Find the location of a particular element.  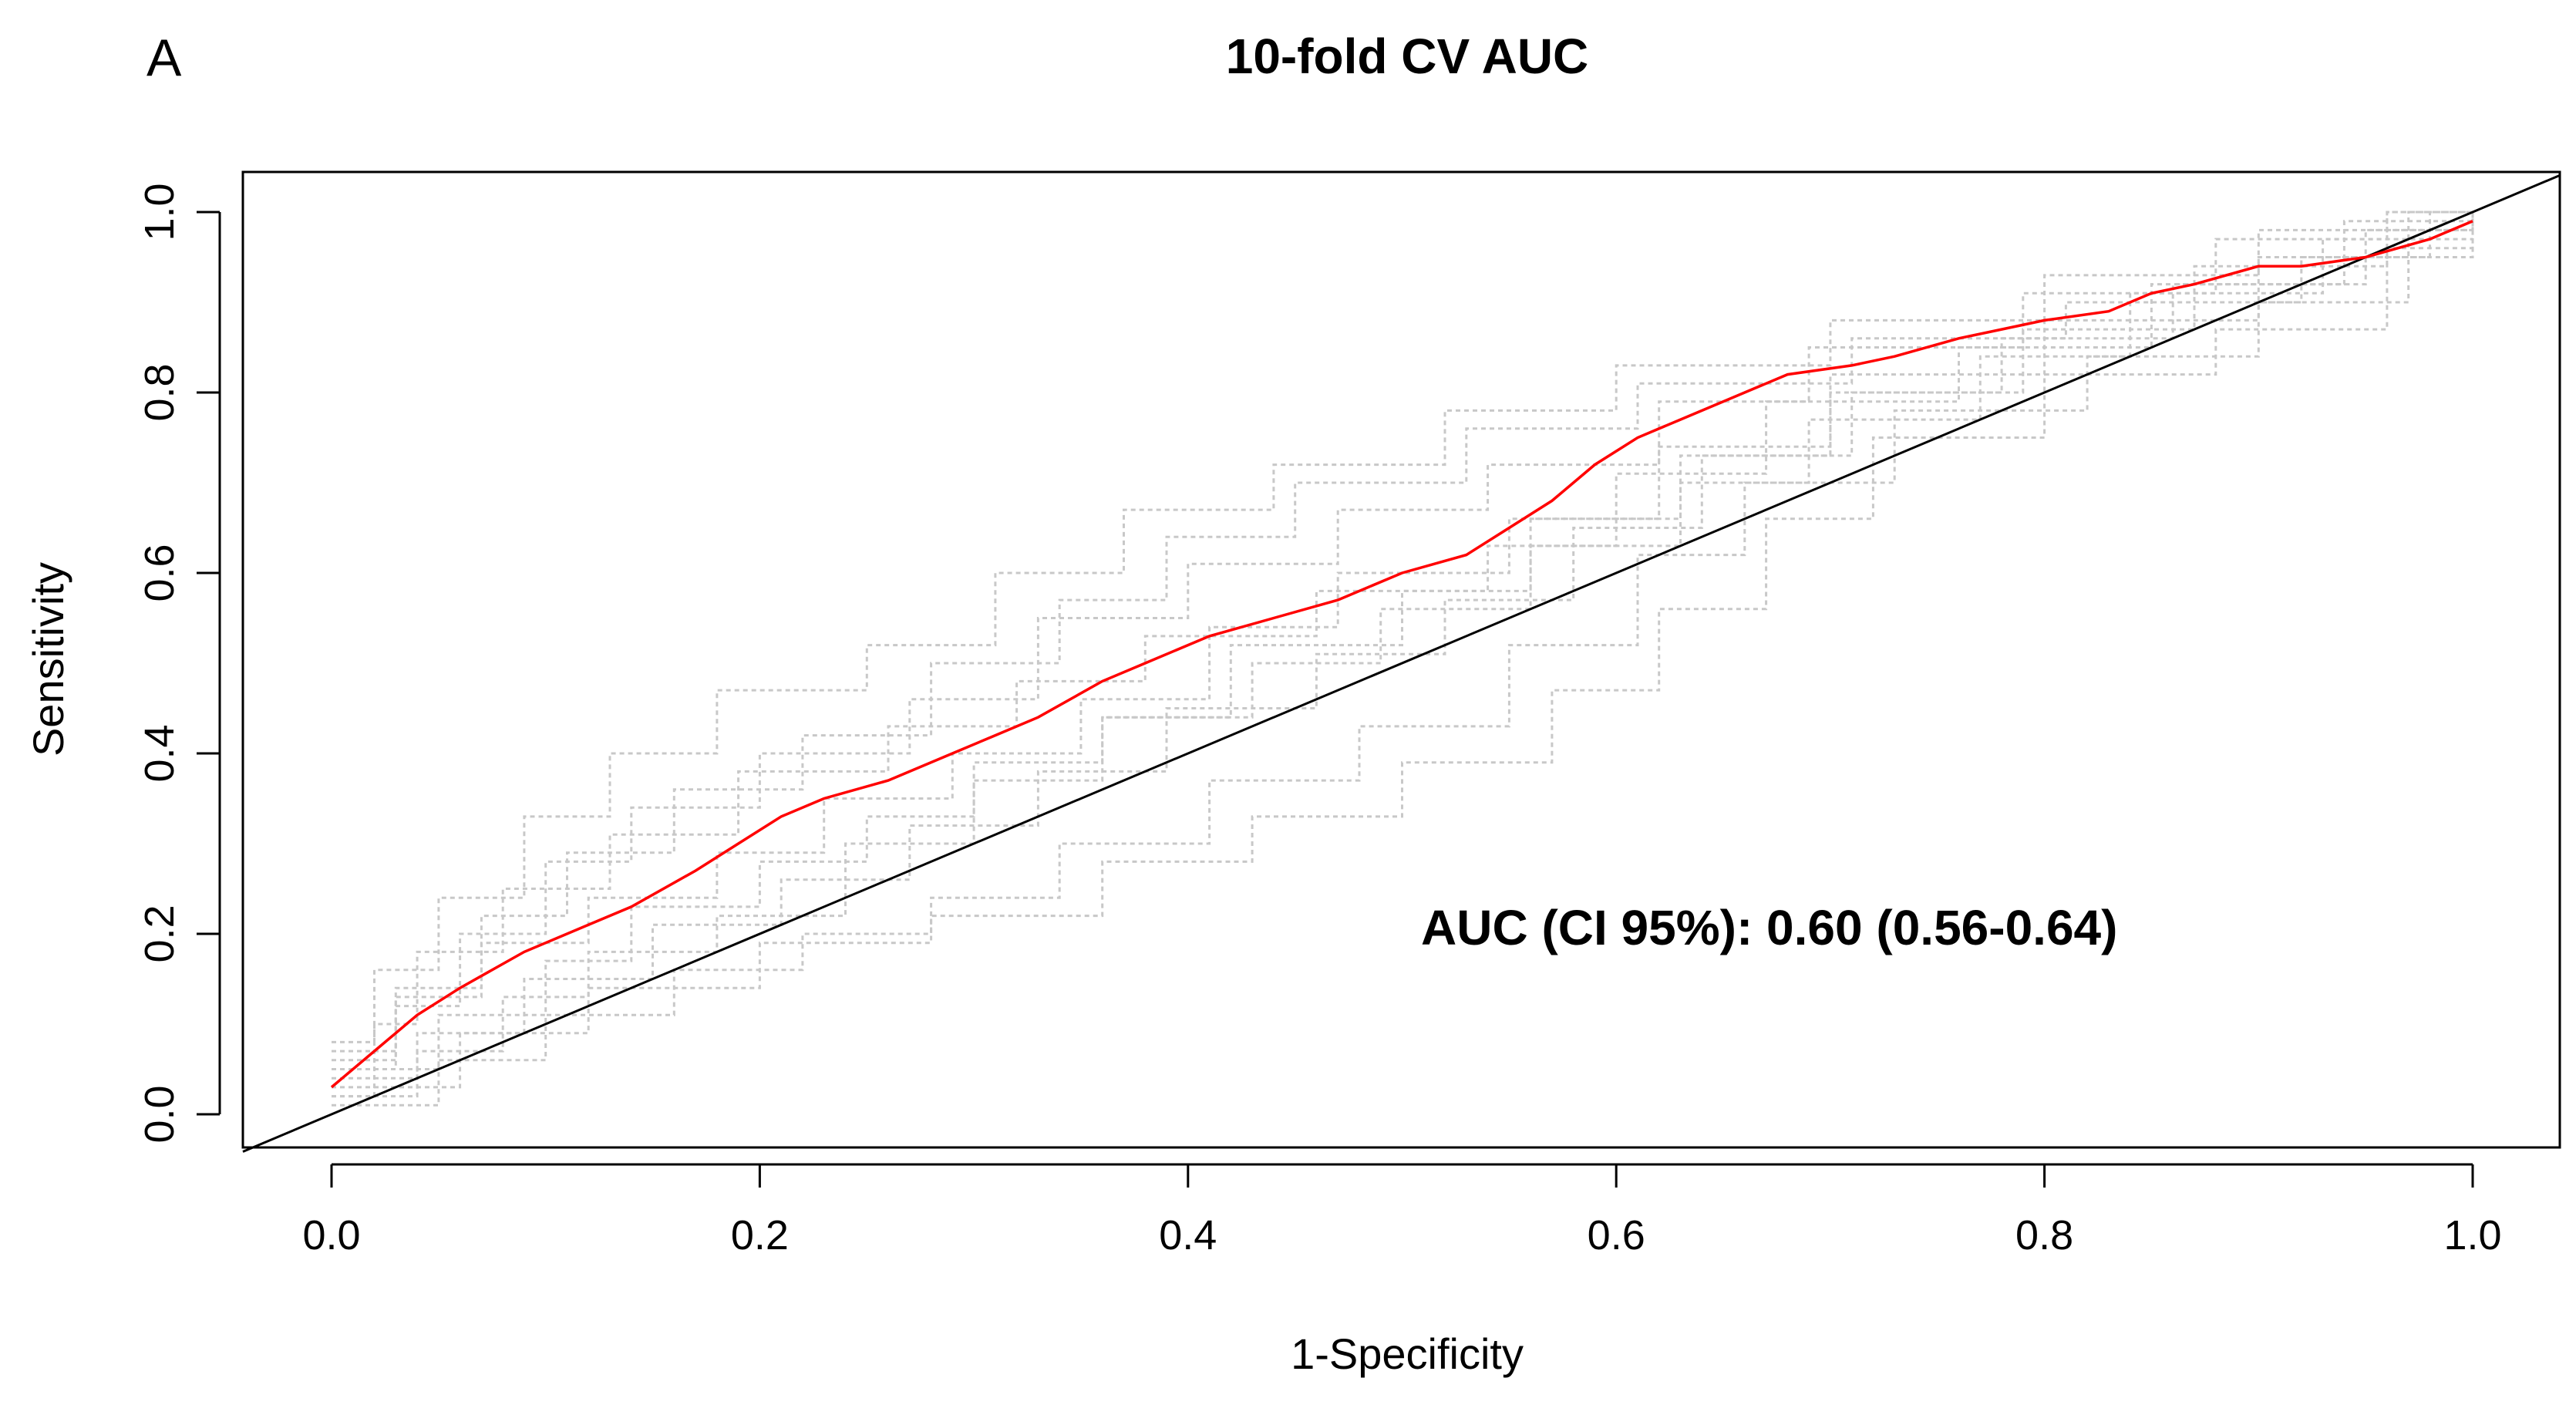

x-axis-label: 1-Specificity is located at coordinates (1407, 1353).